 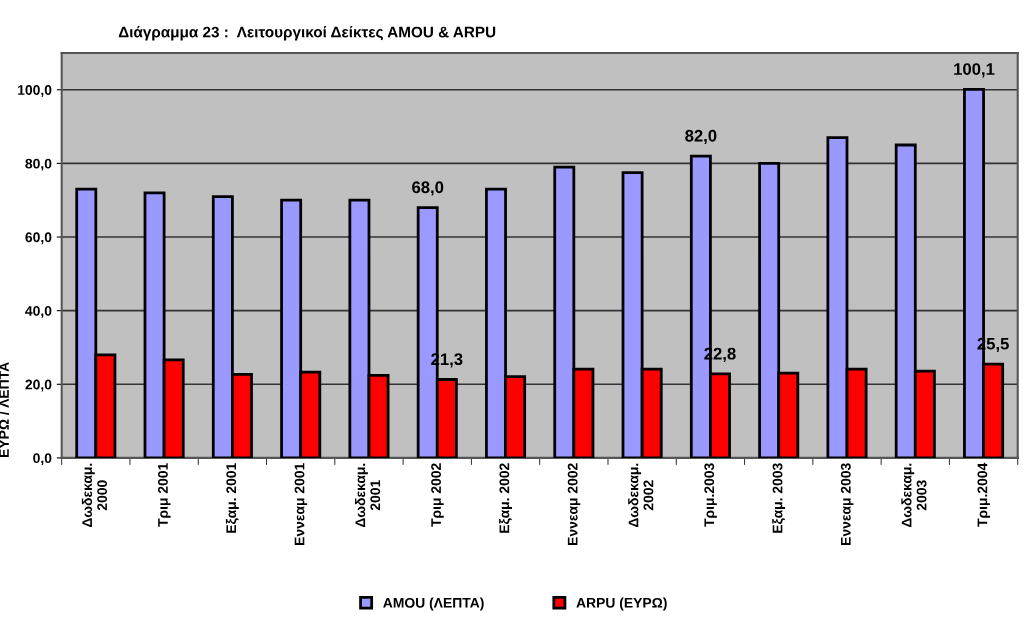 What do you see at coordinates (701, 137) in the screenshot?
I see `data-label: 82,0` at bounding box center [701, 137].